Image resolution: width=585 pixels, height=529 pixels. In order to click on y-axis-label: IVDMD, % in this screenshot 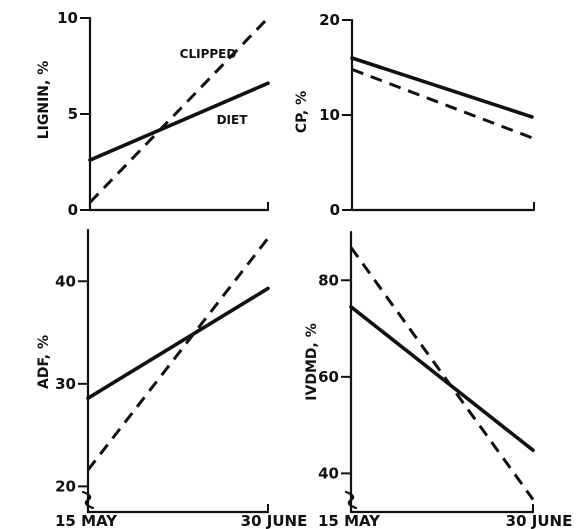, I will do `click(312, 361)`.